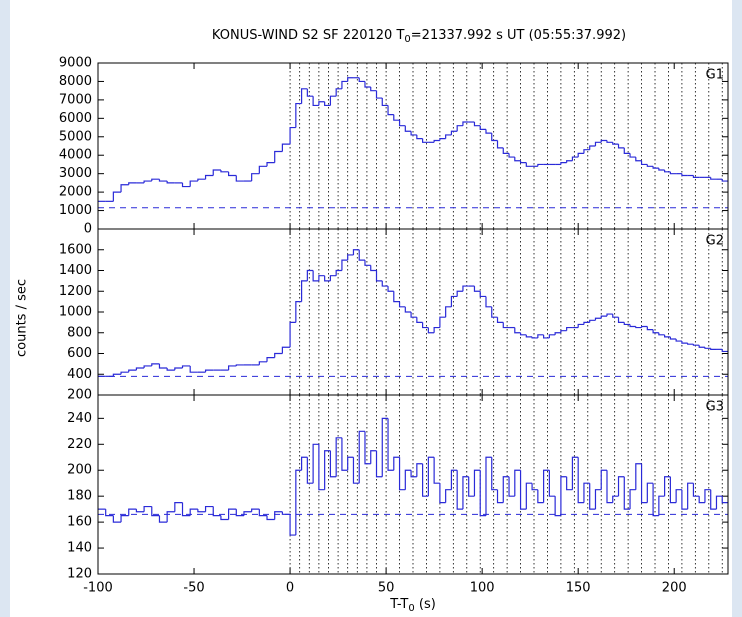 This screenshot has width=742, height=617. What do you see at coordinates (75, 118) in the screenshot?
I see `y-tick-label: 6000` at bounding box center [75, 118].